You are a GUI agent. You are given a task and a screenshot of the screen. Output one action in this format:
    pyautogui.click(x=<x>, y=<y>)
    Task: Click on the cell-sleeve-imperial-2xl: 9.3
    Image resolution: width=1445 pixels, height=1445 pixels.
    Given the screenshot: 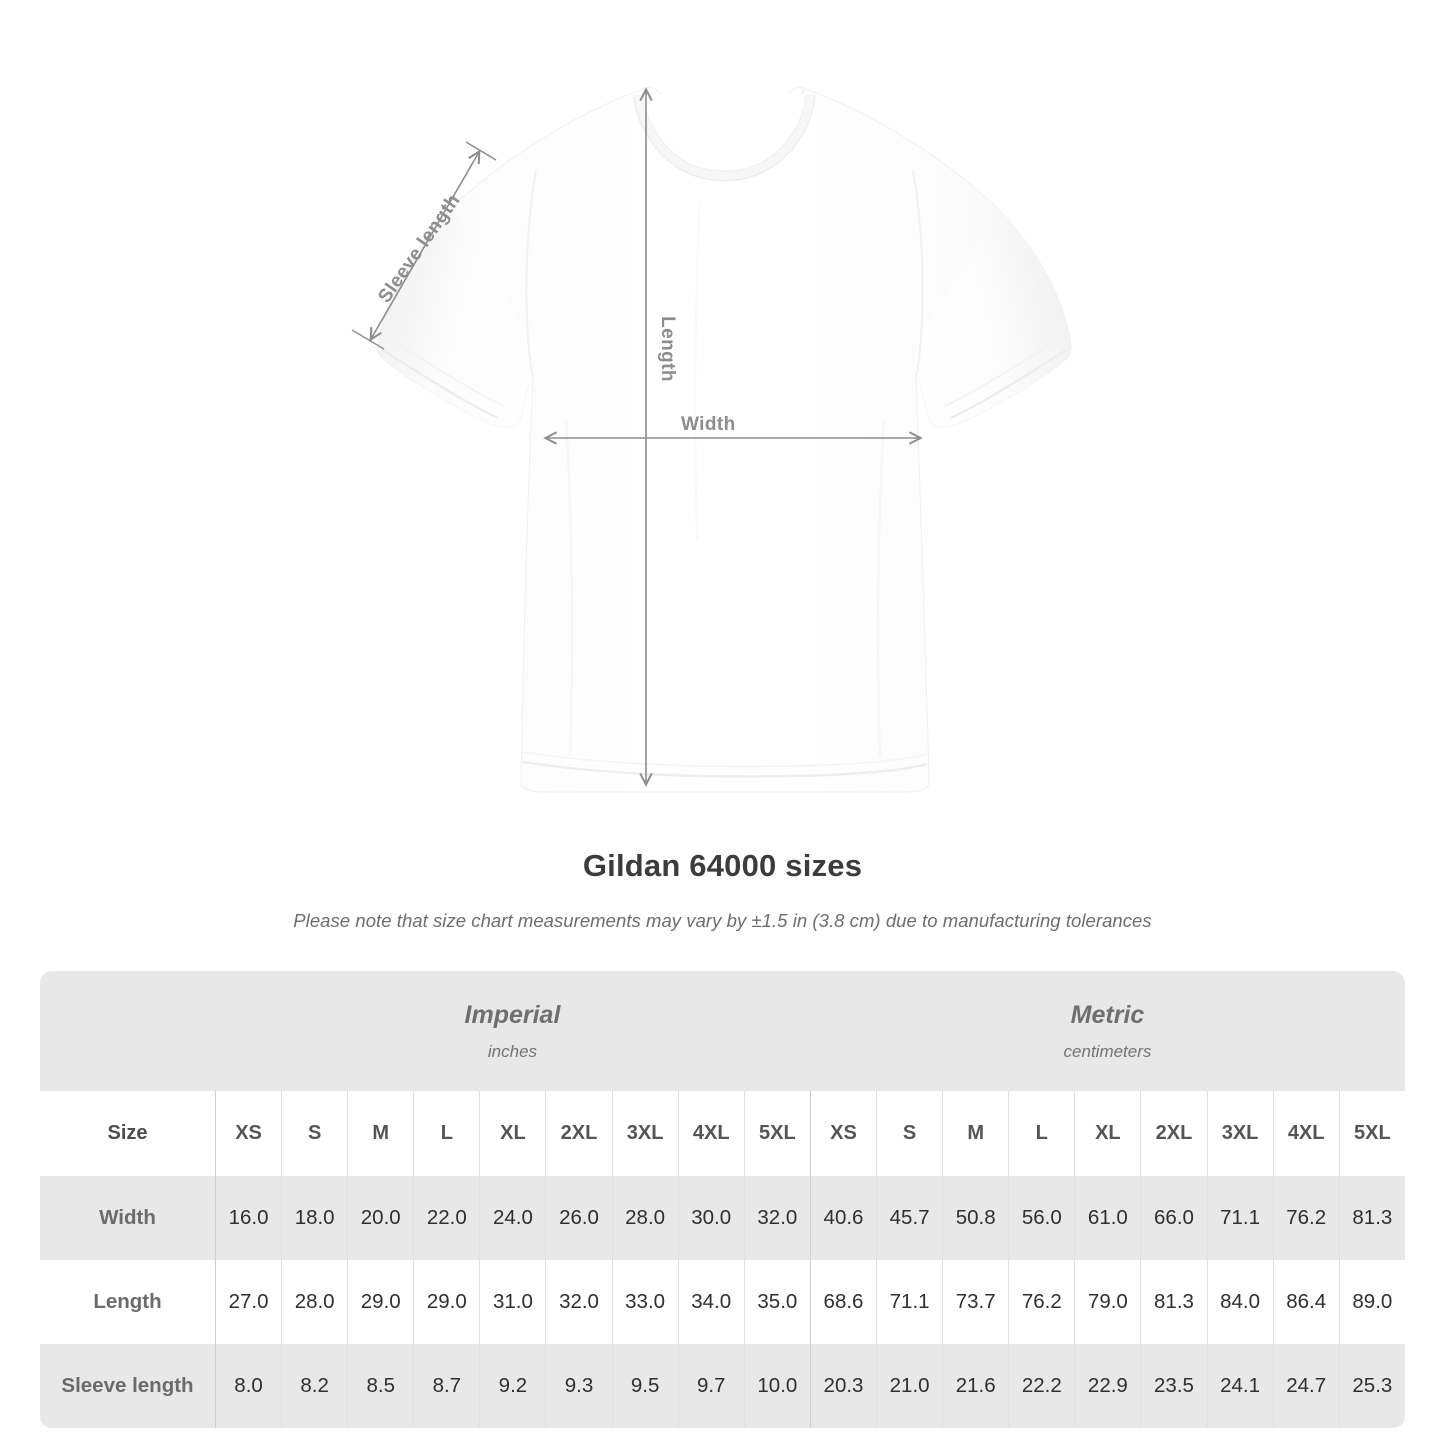 What is the action you would take?
    pyautogui.click(x=578, y=1386)
    